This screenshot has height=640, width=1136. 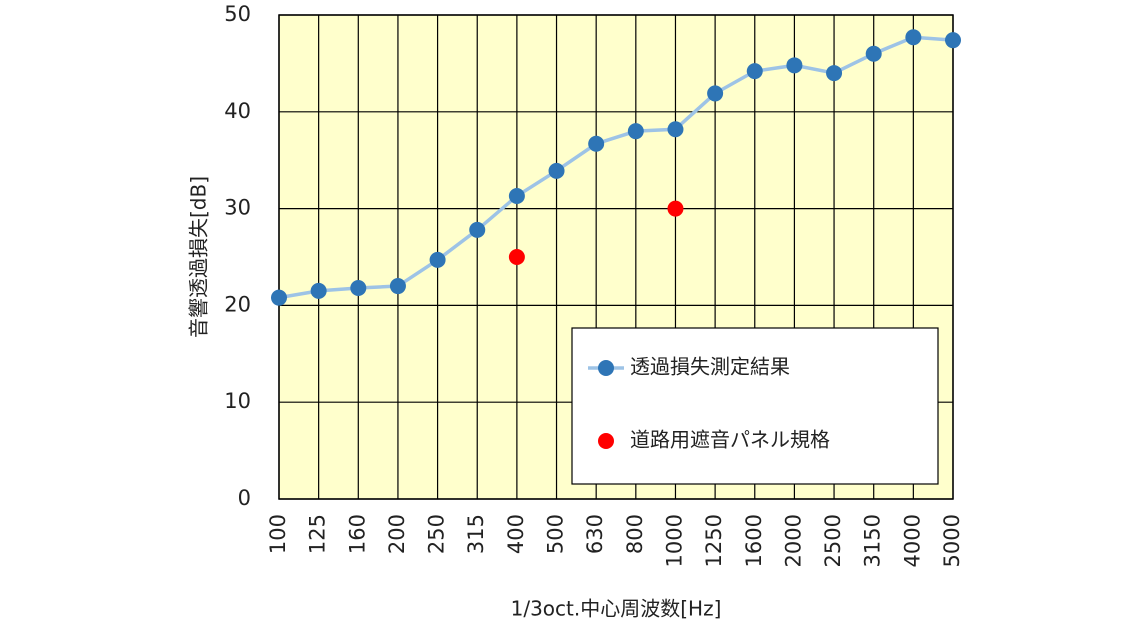 What do you see at coordinates (635, 534) in the screenshot?
I see `x-tick-label: 800` at bounding box center [635, 534].